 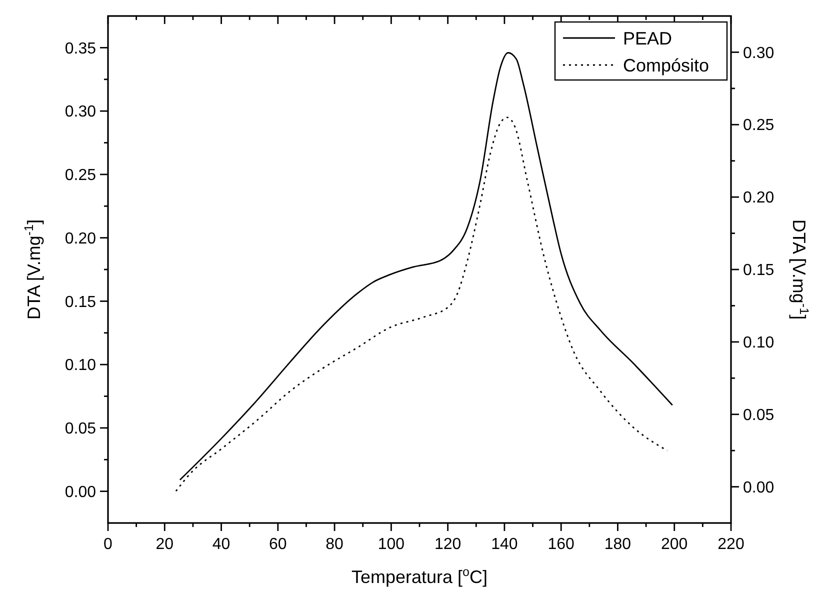 What do you see at coordinates (758, 487) in the screenshot?
I see `y2-tick-label: 0.00` at bounding box center [758, 487].